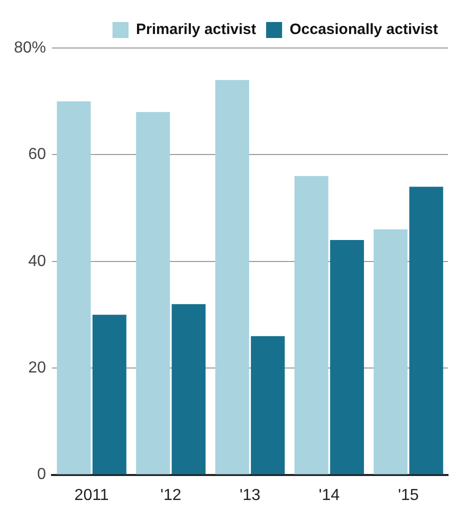 This screenshot has height=520, width=468. I want to click on x-tick-label: 2011, so click(91, 495).